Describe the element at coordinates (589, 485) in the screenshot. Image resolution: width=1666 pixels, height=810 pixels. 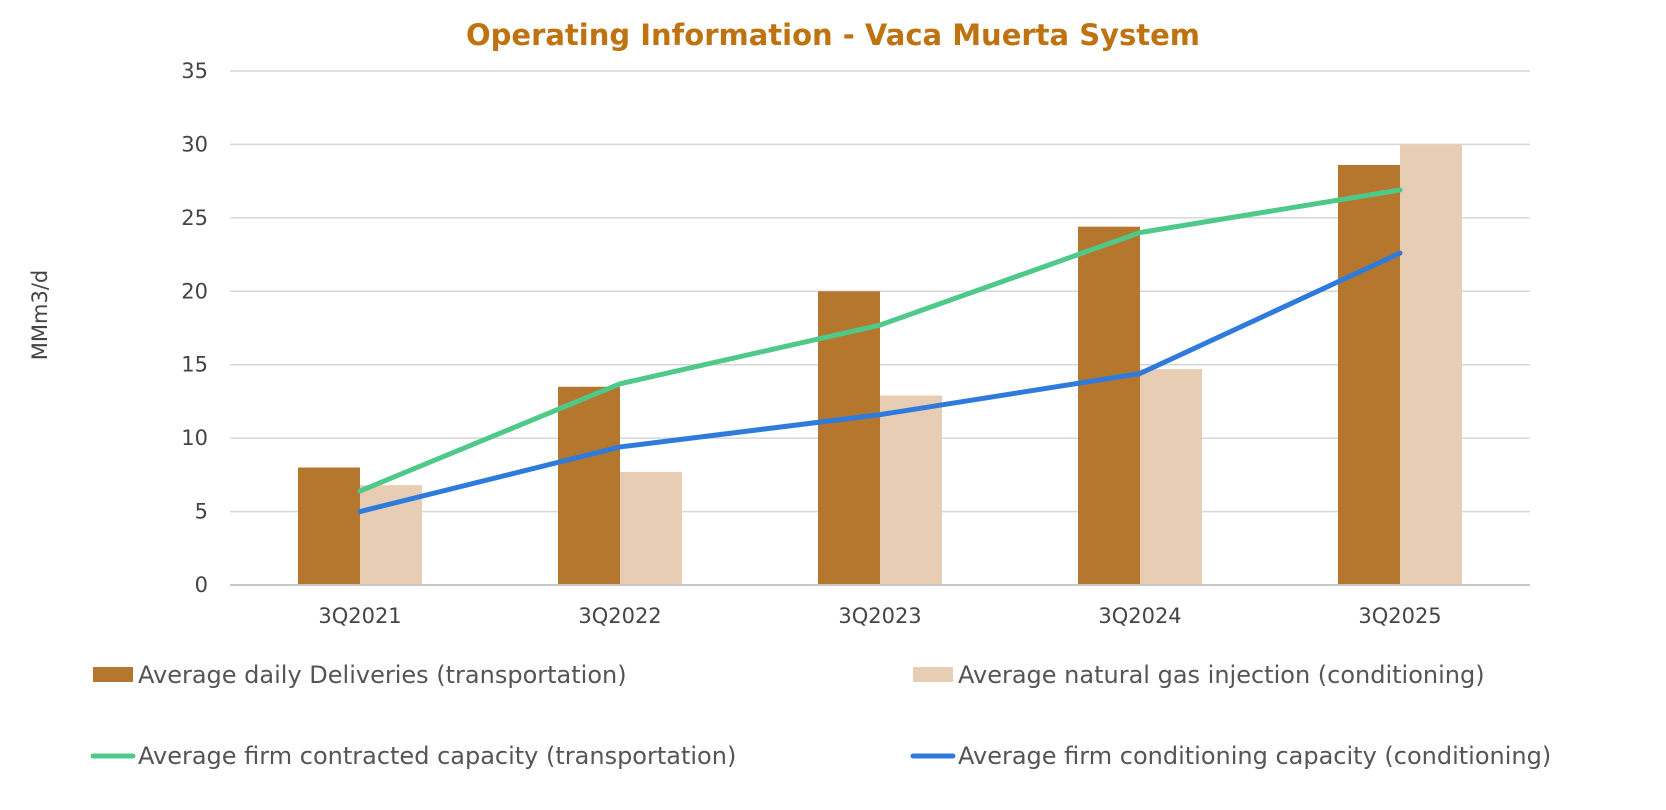
I see `bar-average-daily-deliveries-transportation-3q2022` at that location.